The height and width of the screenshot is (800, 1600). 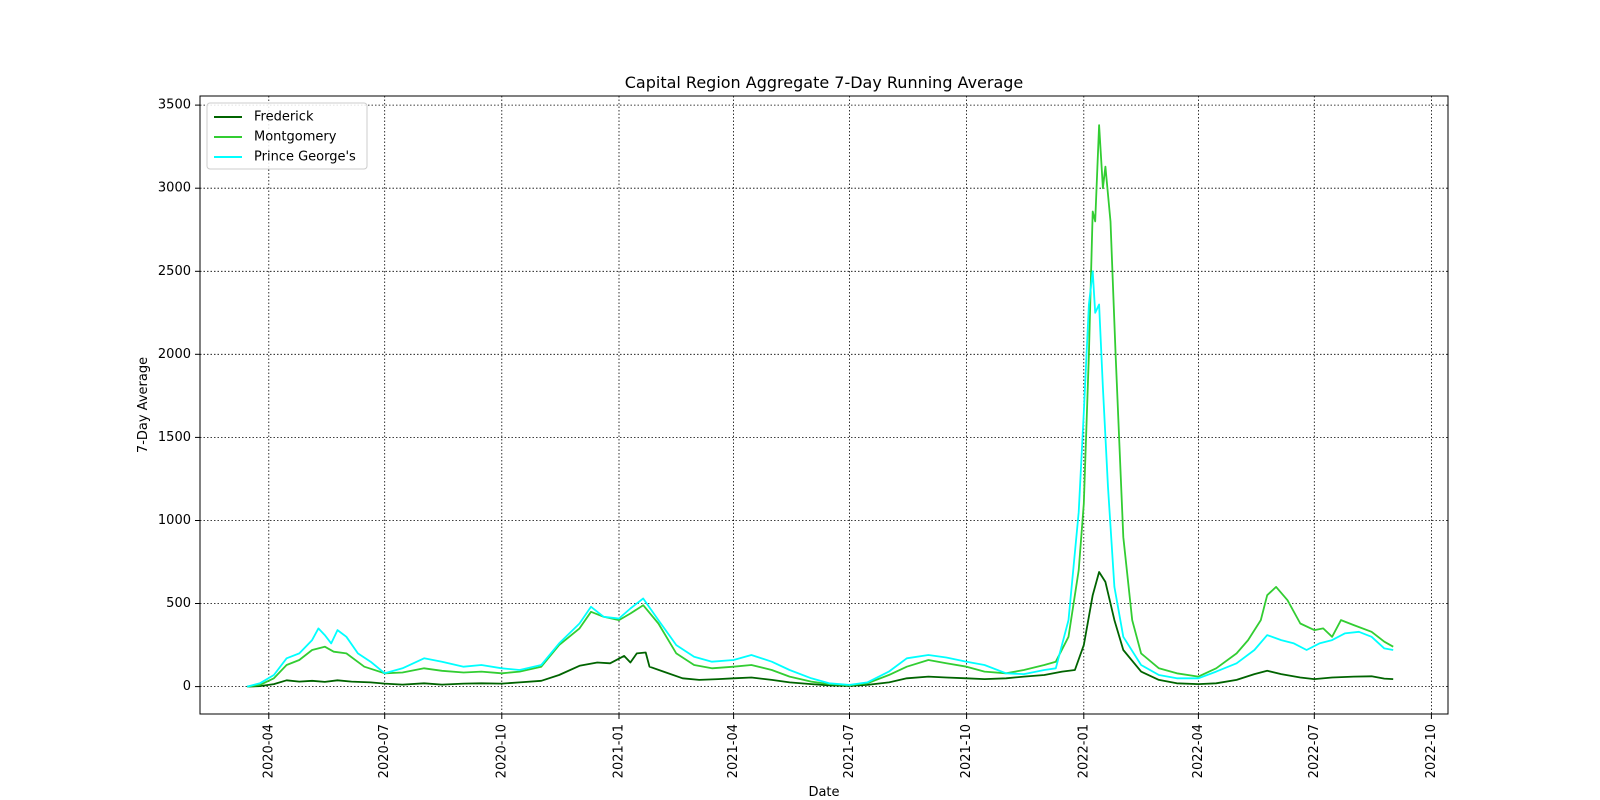 I want to click on legend-label: Montgomery, so click(x=295, y=137).